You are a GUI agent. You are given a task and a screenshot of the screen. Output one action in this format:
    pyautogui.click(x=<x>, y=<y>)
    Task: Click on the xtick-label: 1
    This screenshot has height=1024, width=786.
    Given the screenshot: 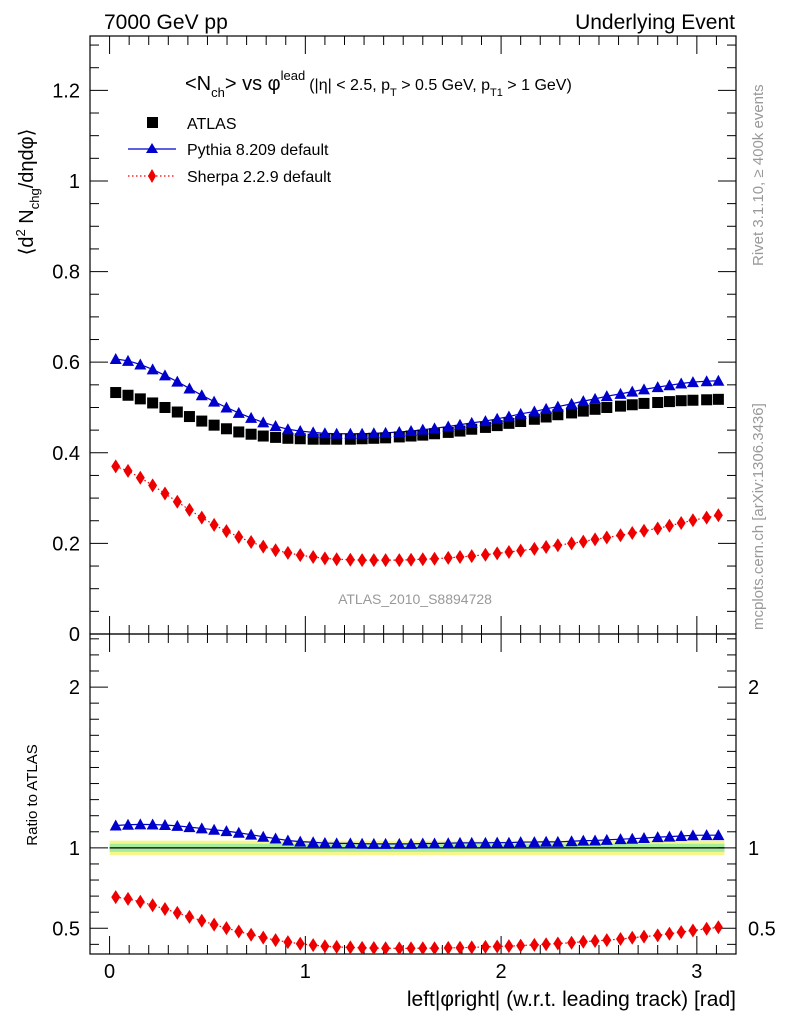 What is the action you would take?
    pyautogui.click(x=305, y=972)
    